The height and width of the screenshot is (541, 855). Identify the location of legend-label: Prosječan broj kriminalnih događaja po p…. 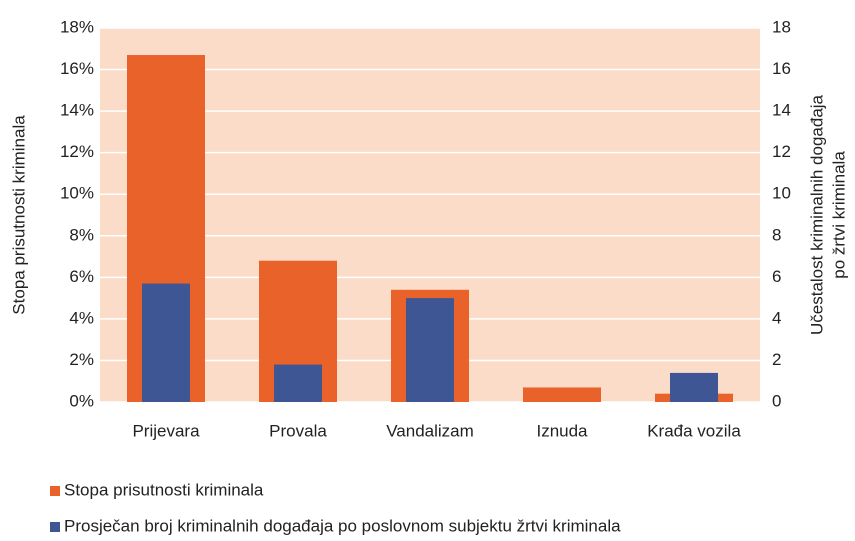
(342, 525).